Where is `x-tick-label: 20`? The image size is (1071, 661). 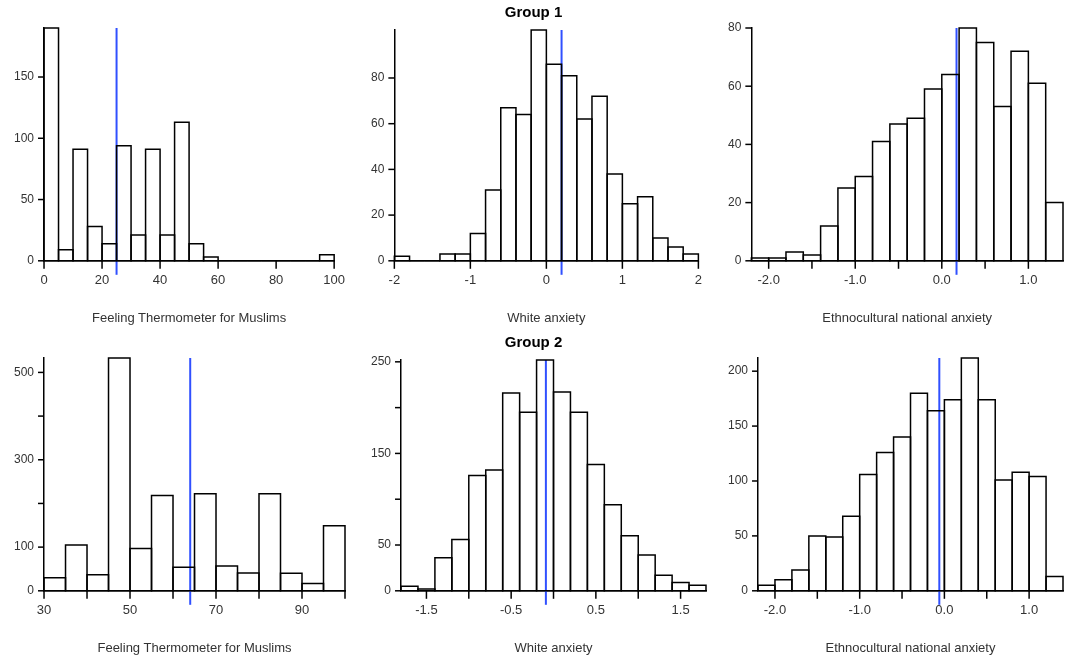
x-tick-label: 20 is located at coordinates (102, 280).